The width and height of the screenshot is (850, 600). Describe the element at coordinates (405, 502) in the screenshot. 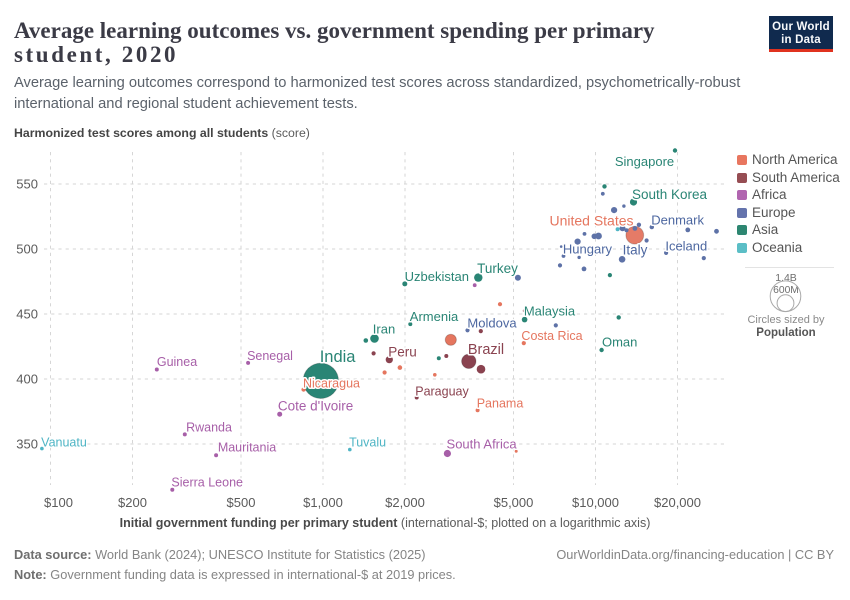

I see `svg-text: $2,000` at that location.